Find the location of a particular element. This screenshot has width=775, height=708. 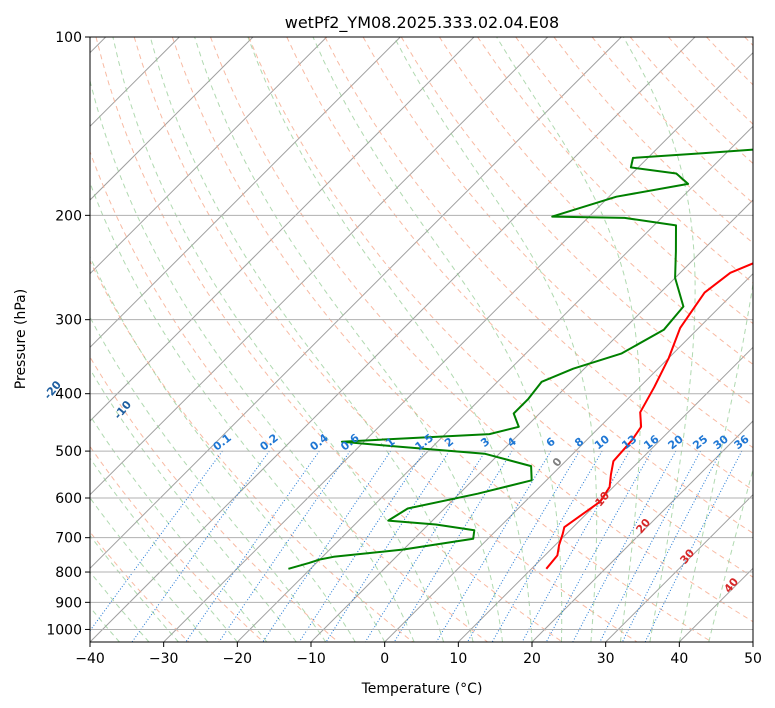

y-tick-label: 800 is located at coordinates (68, 573).